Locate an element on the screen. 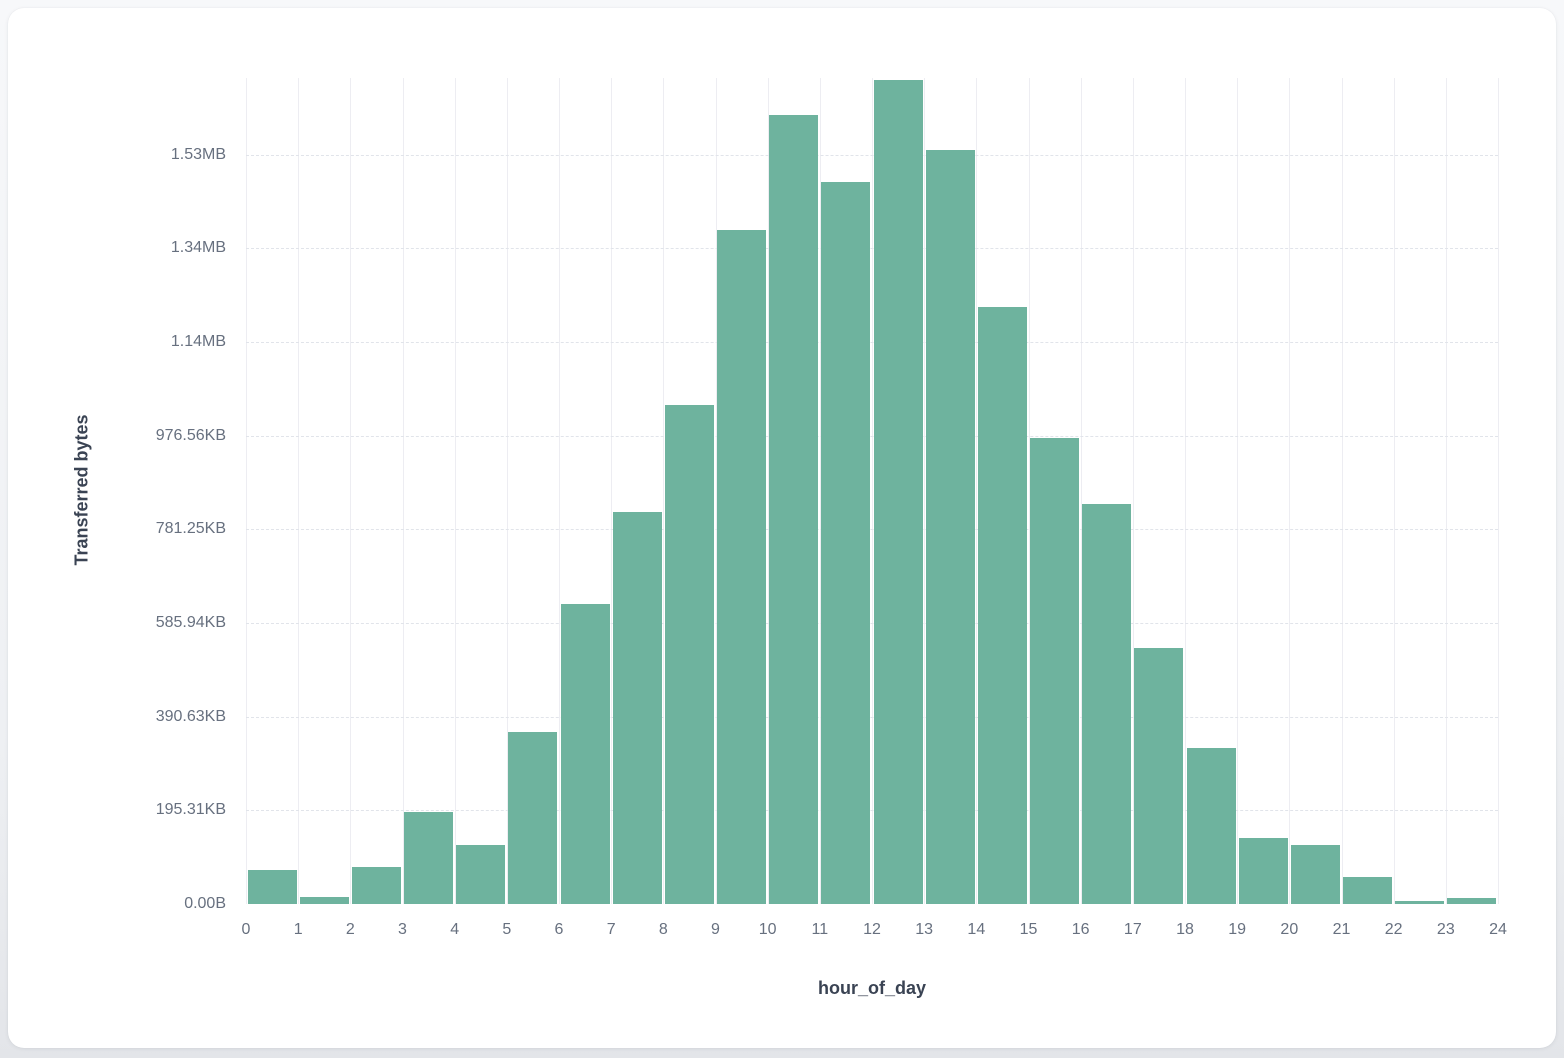 The width and height of the screenshot is (1564, 1058). y-tick-label: 195.31KB is located at coordinates (190, 810).